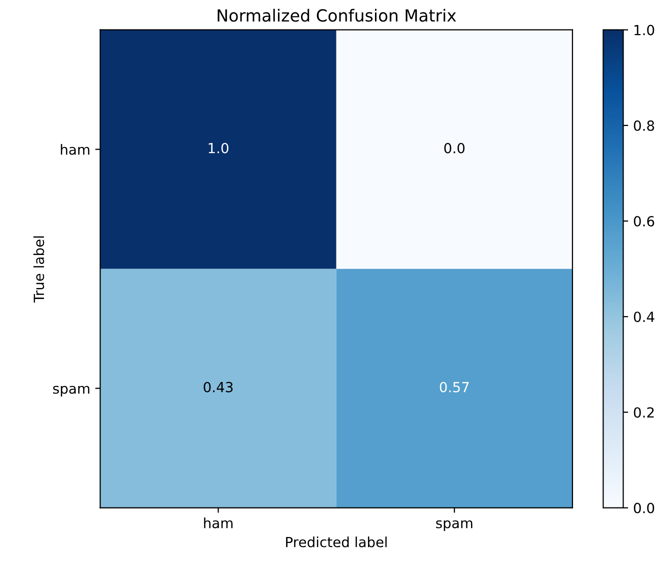 This screenshot has width=668, height=563. Describe the element at coordinates (644, 30) in the screenshot. I see `color-bar-label: 1.0` at that location.